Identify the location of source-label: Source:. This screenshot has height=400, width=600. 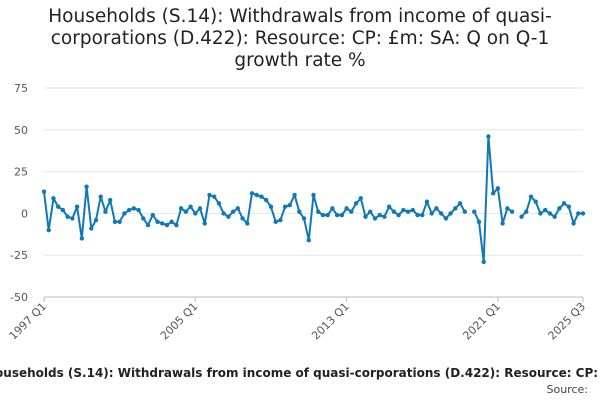
(567, 389).